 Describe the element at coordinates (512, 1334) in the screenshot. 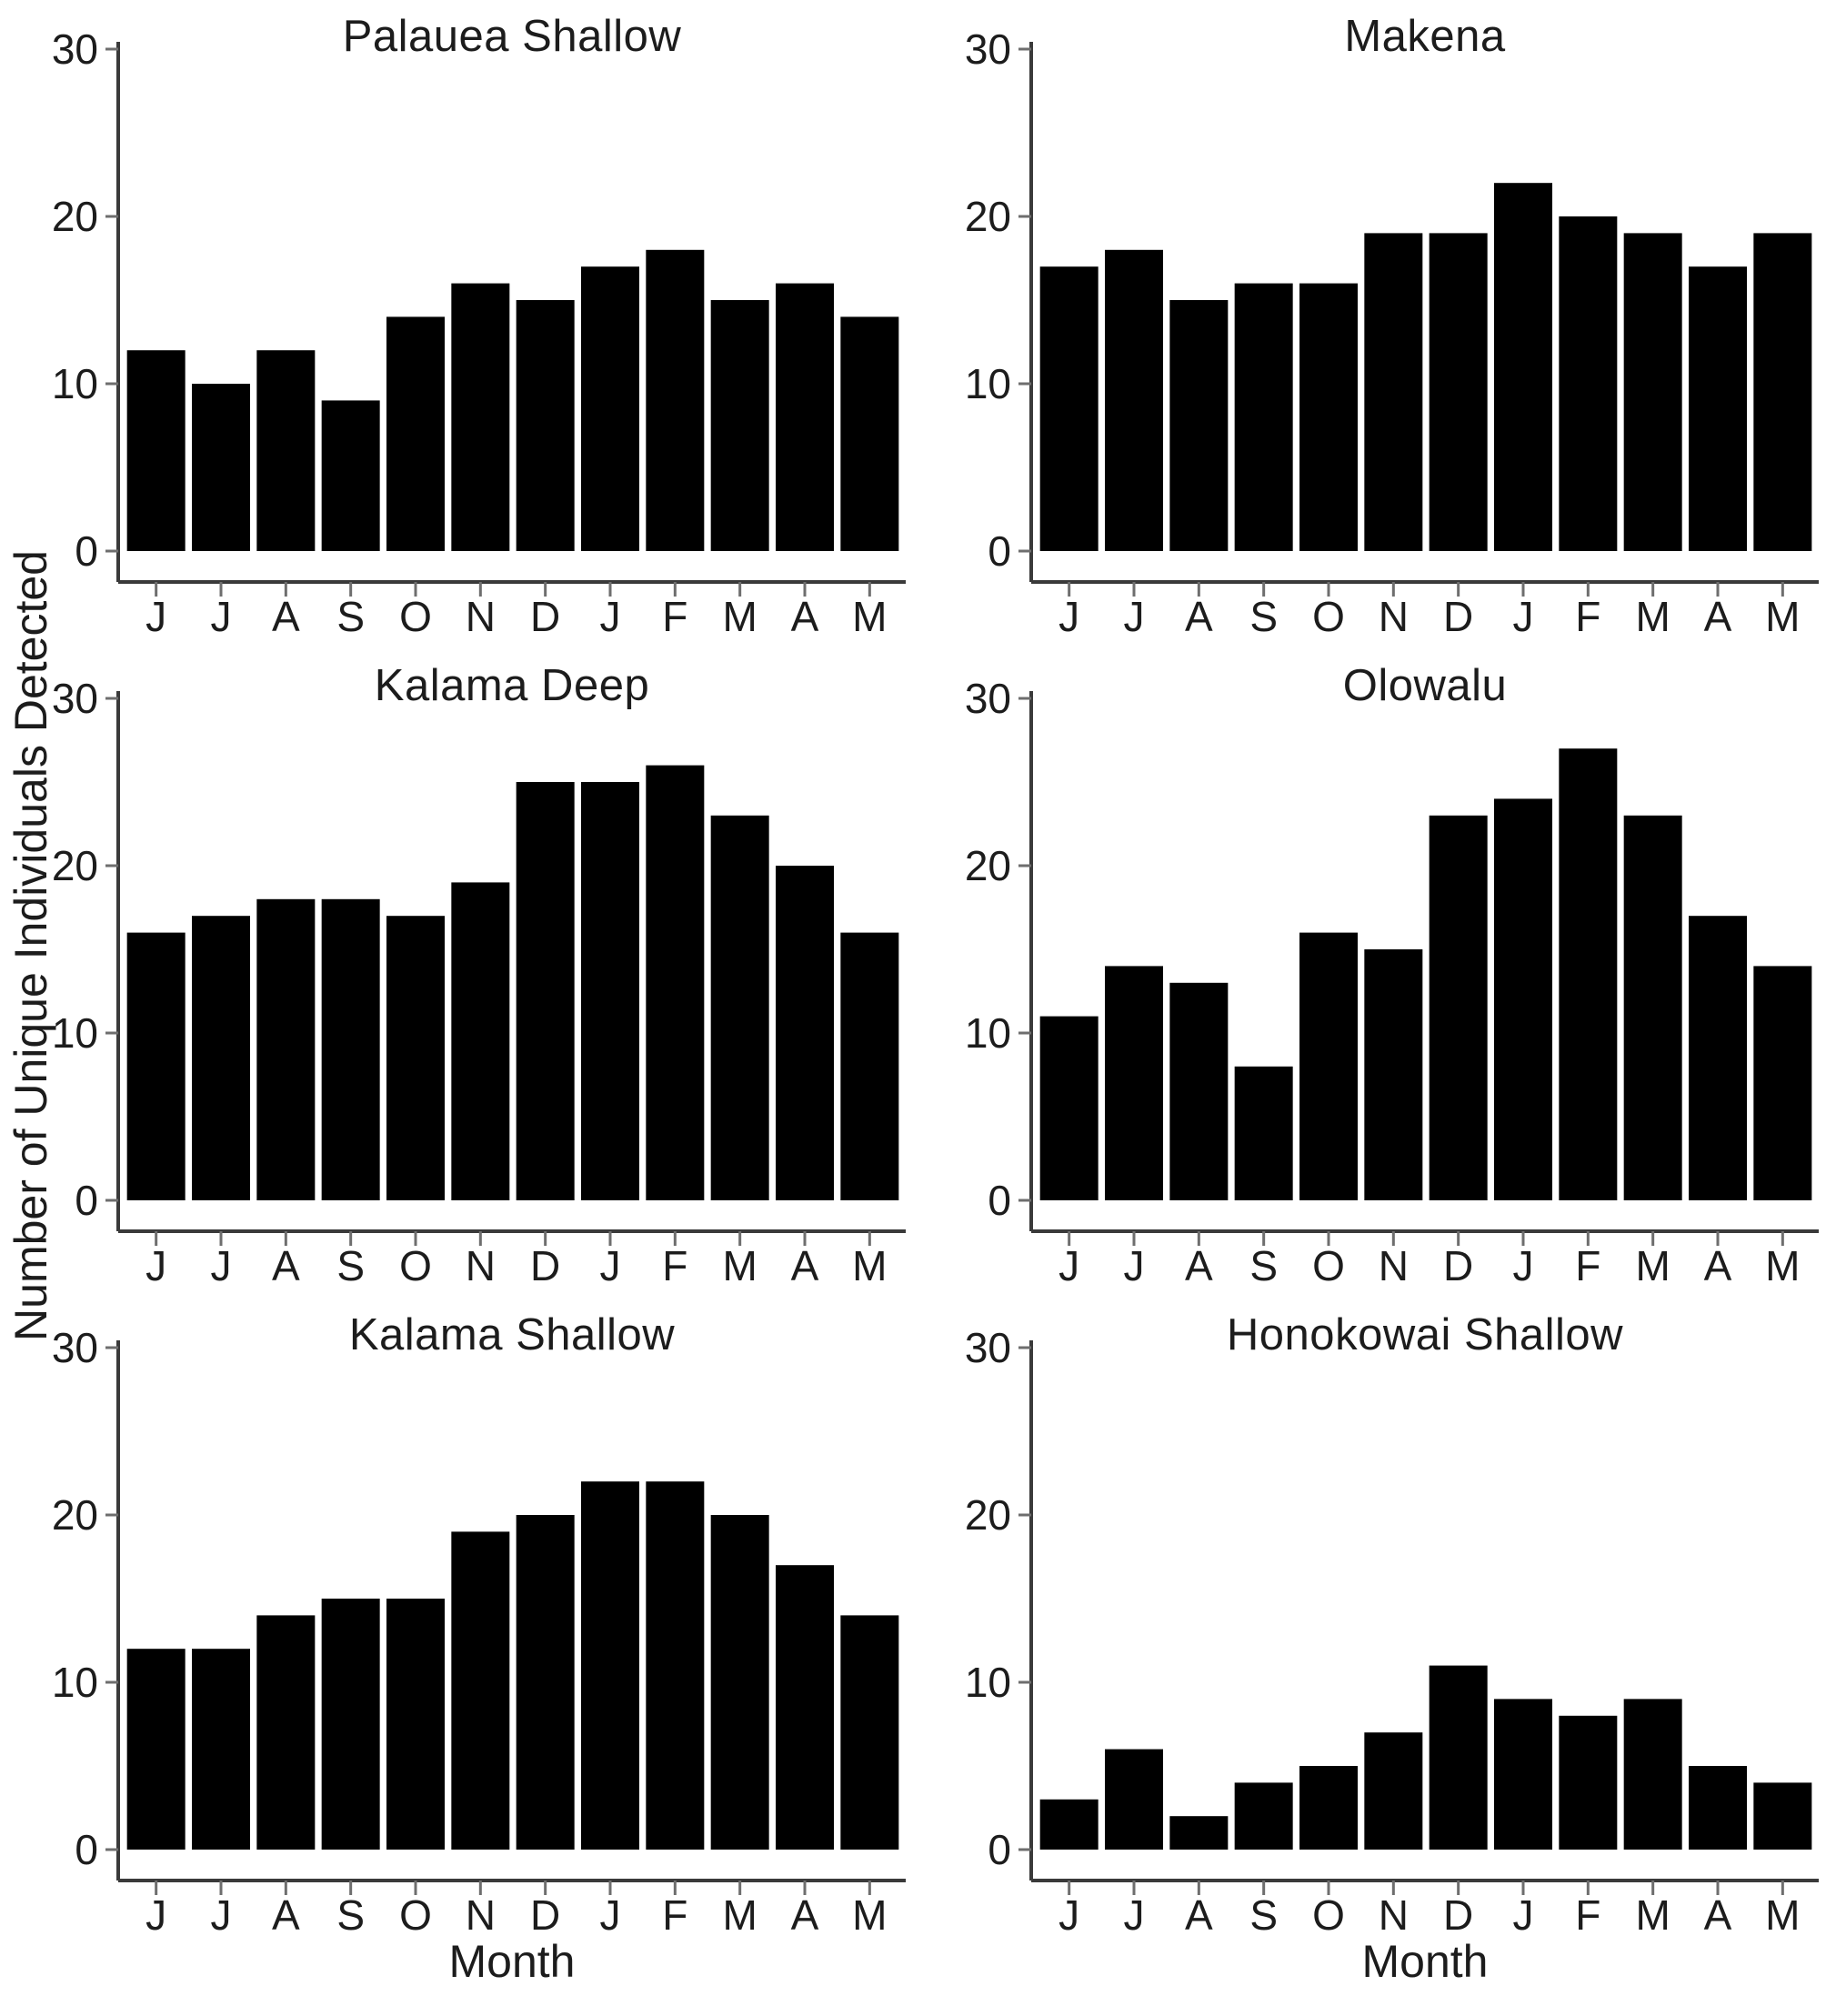

I see `panel-title: Kalama Shallow` at that location.